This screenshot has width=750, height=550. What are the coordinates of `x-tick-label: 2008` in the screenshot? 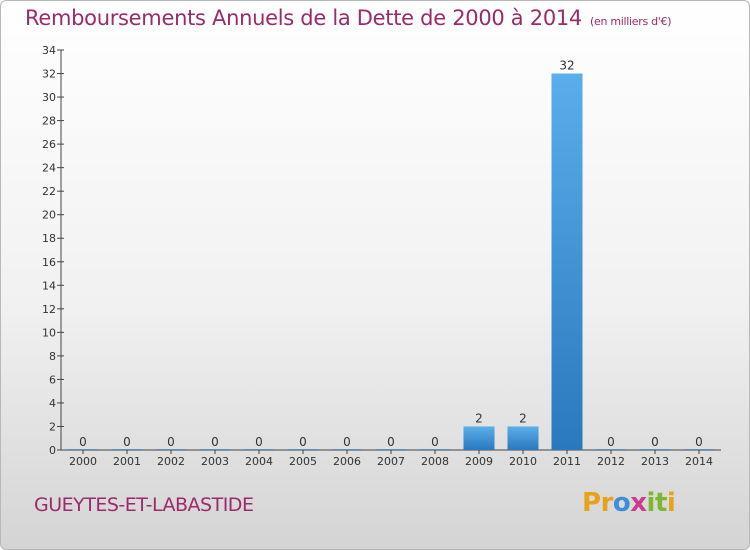 It's located at (435, 461).